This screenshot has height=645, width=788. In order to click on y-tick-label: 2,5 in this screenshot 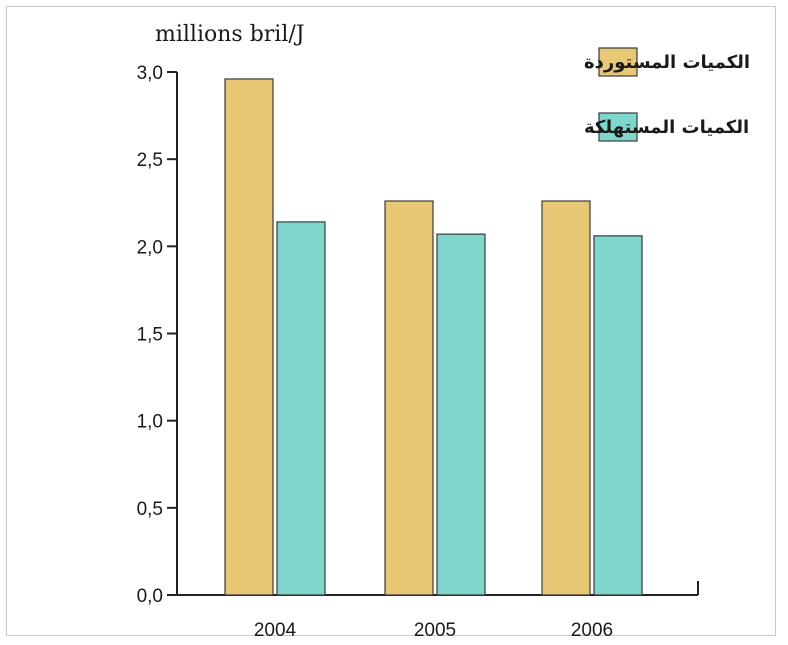, I will do `click(150, 160)`.